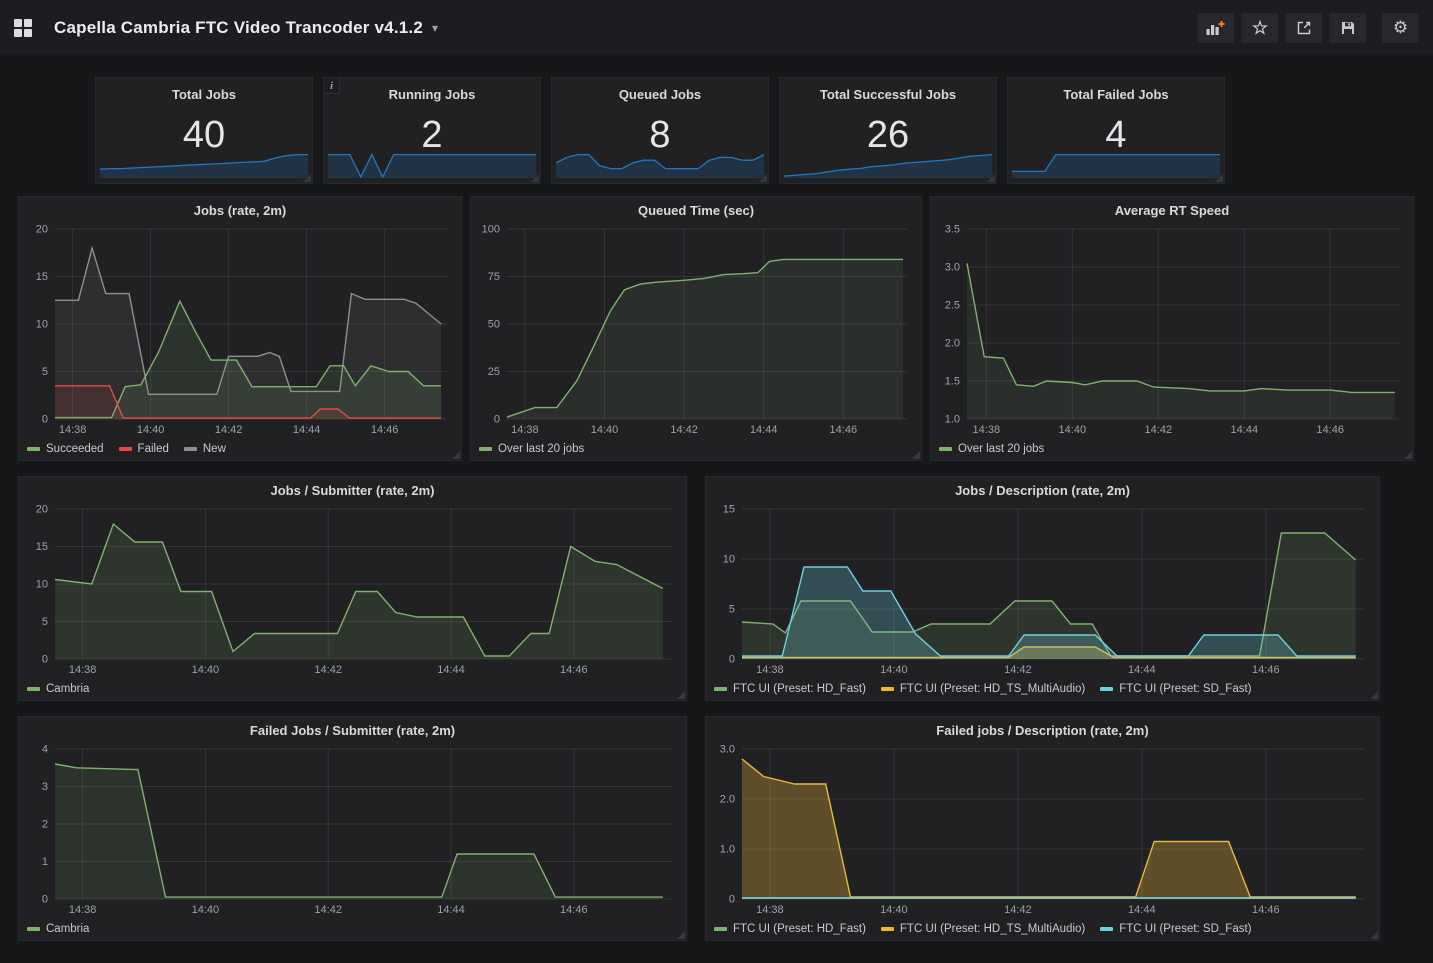  I want to click on stat-panel-queued-jobs: Queued Jobs 8, so click(660, 130).